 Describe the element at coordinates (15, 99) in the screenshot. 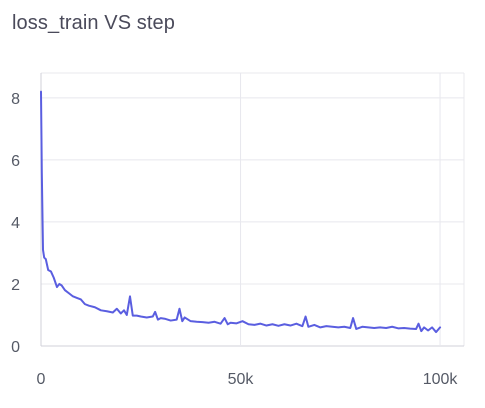

I see `y-tick-label: 8` at that location.